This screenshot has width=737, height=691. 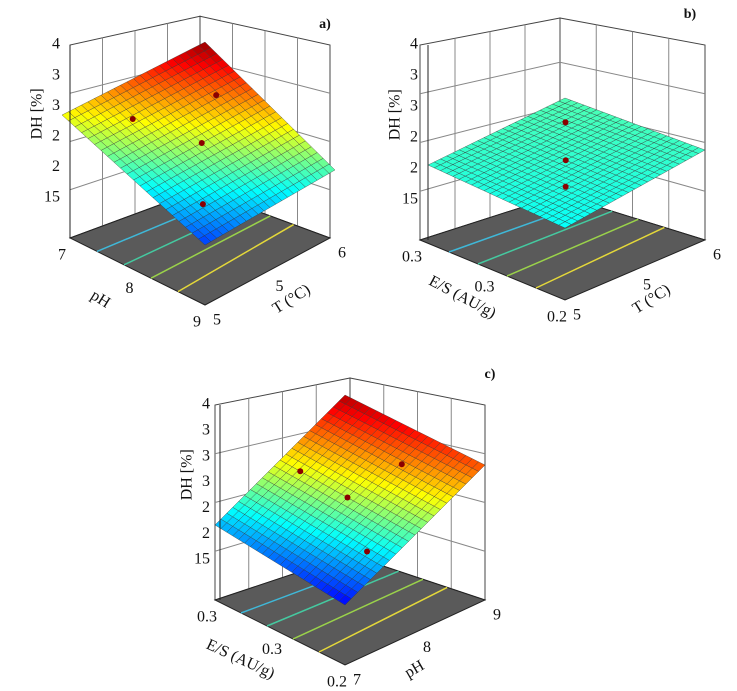 What do you see at coordinates (497, 615) in the screenshot?
I see `right-tick-label: 9` at bounding box center [497, 615].